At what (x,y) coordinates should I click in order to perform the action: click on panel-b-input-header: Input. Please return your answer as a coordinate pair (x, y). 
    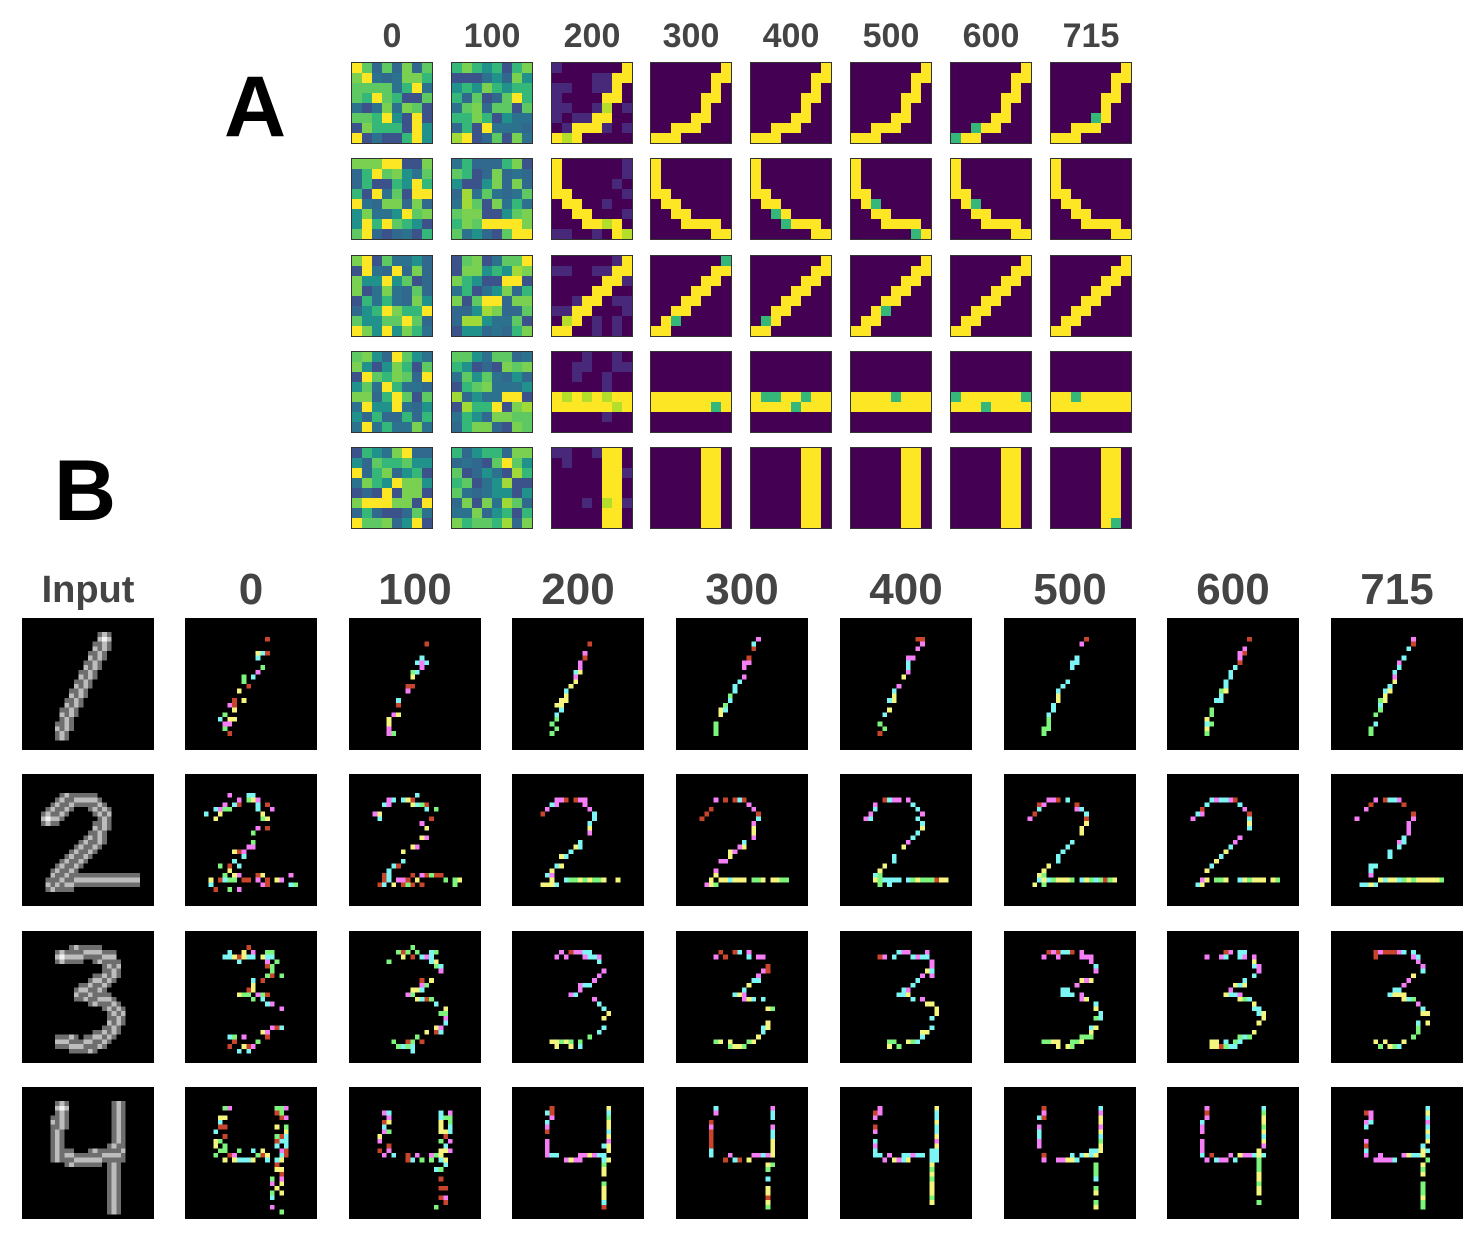
    Looking at the image, I should click on (88, 590).